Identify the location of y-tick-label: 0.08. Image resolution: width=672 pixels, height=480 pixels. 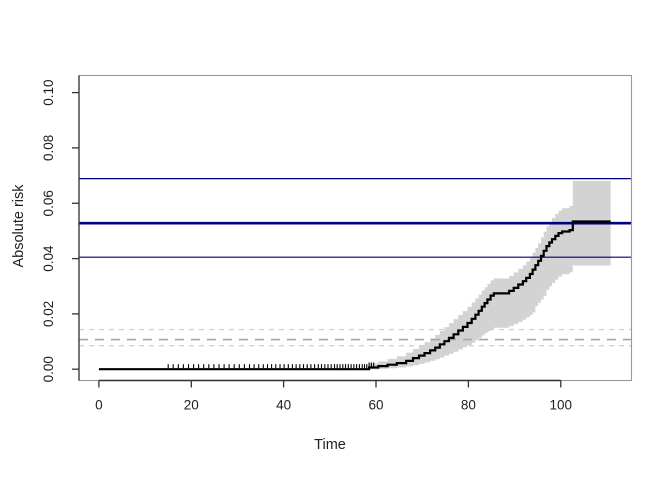
(48, 148).